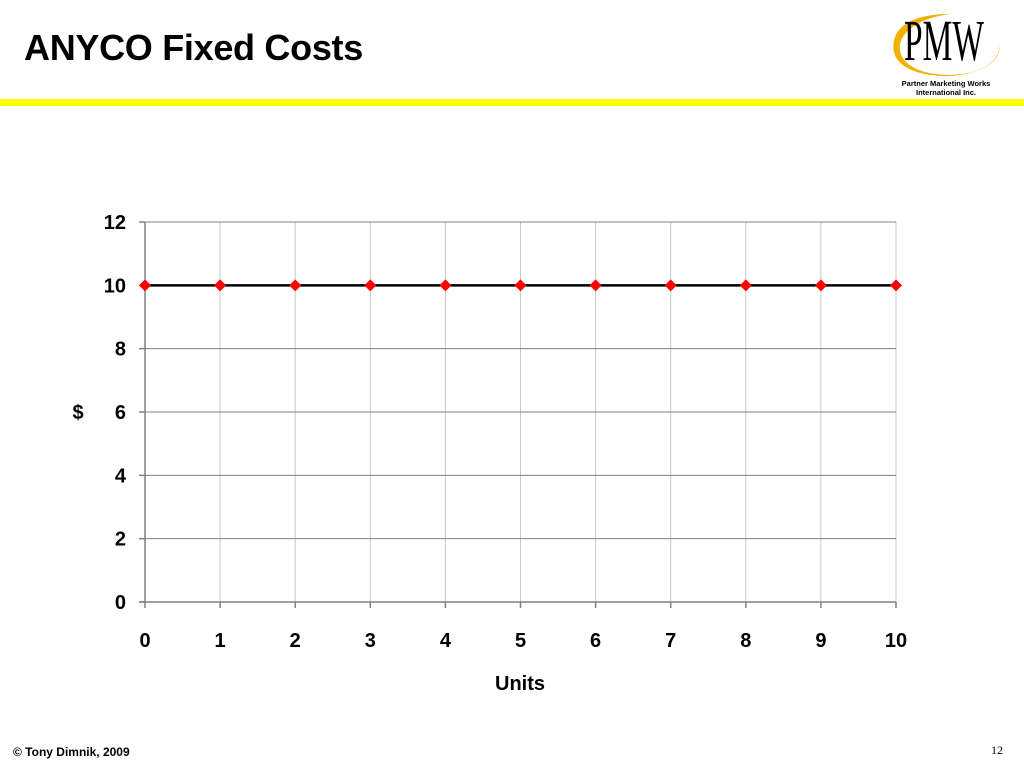 This screenshot has height=768, width=1024. Describe the element at coordinates (120, 350) in the screenshot. I see `y-tick-label: 8` at that location.